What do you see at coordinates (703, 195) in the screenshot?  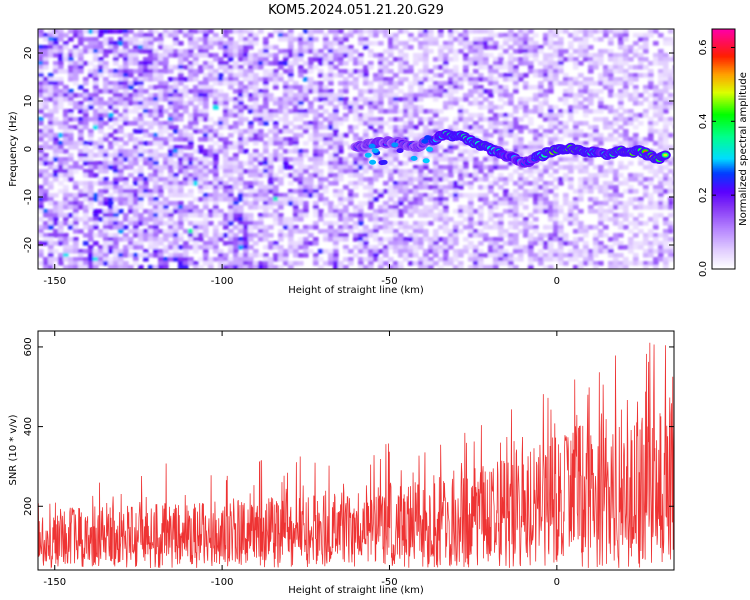 I see `colorbar-tick-label: 0.2` at bounding box center [703, 195].